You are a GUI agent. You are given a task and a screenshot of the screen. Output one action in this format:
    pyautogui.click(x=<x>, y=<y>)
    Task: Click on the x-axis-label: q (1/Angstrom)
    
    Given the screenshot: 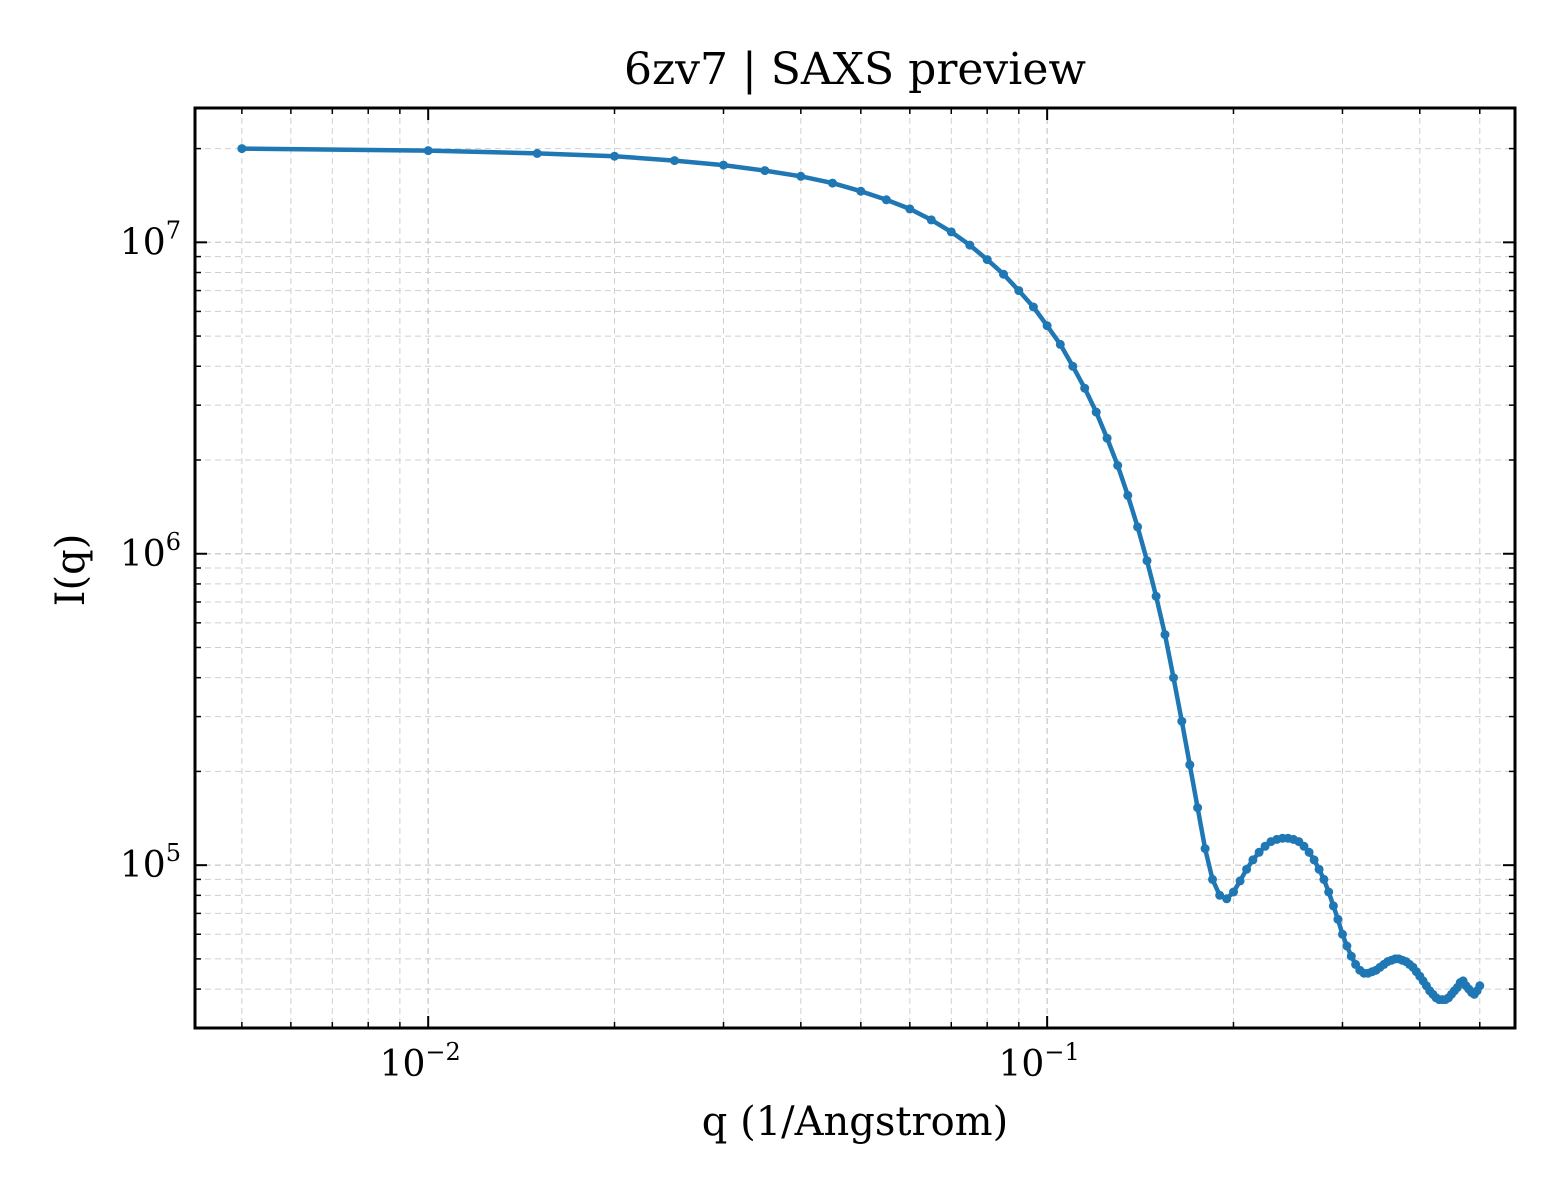 What is the action you would take?
    pyautogui.click(x=855, y=1122)
    